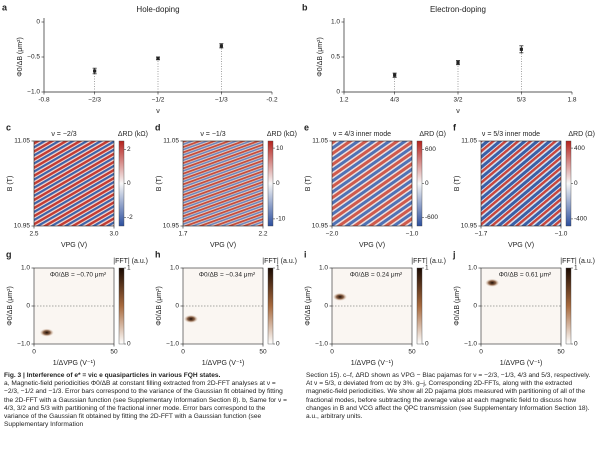  What do you see at coordinates (454, 254) in the screenshot?
I see `panel-letter: j` at bounding box center [454, 254].